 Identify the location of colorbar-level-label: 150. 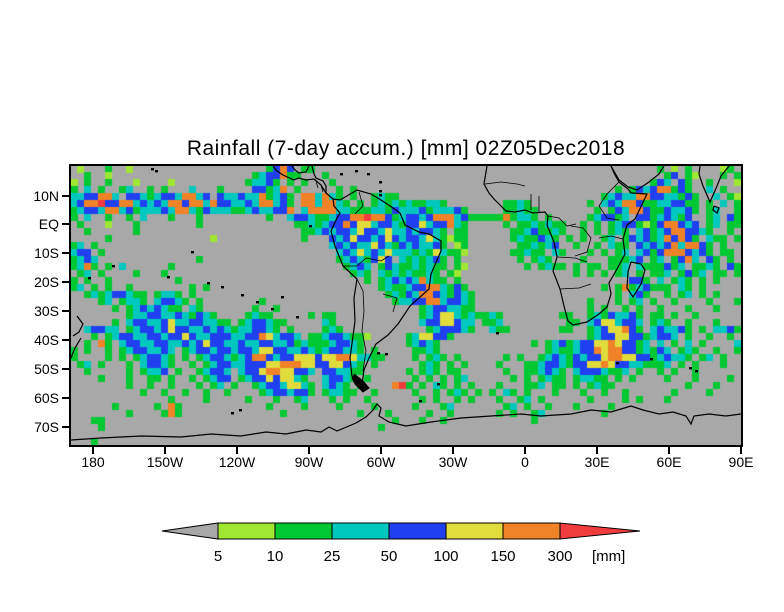
(502, 556).